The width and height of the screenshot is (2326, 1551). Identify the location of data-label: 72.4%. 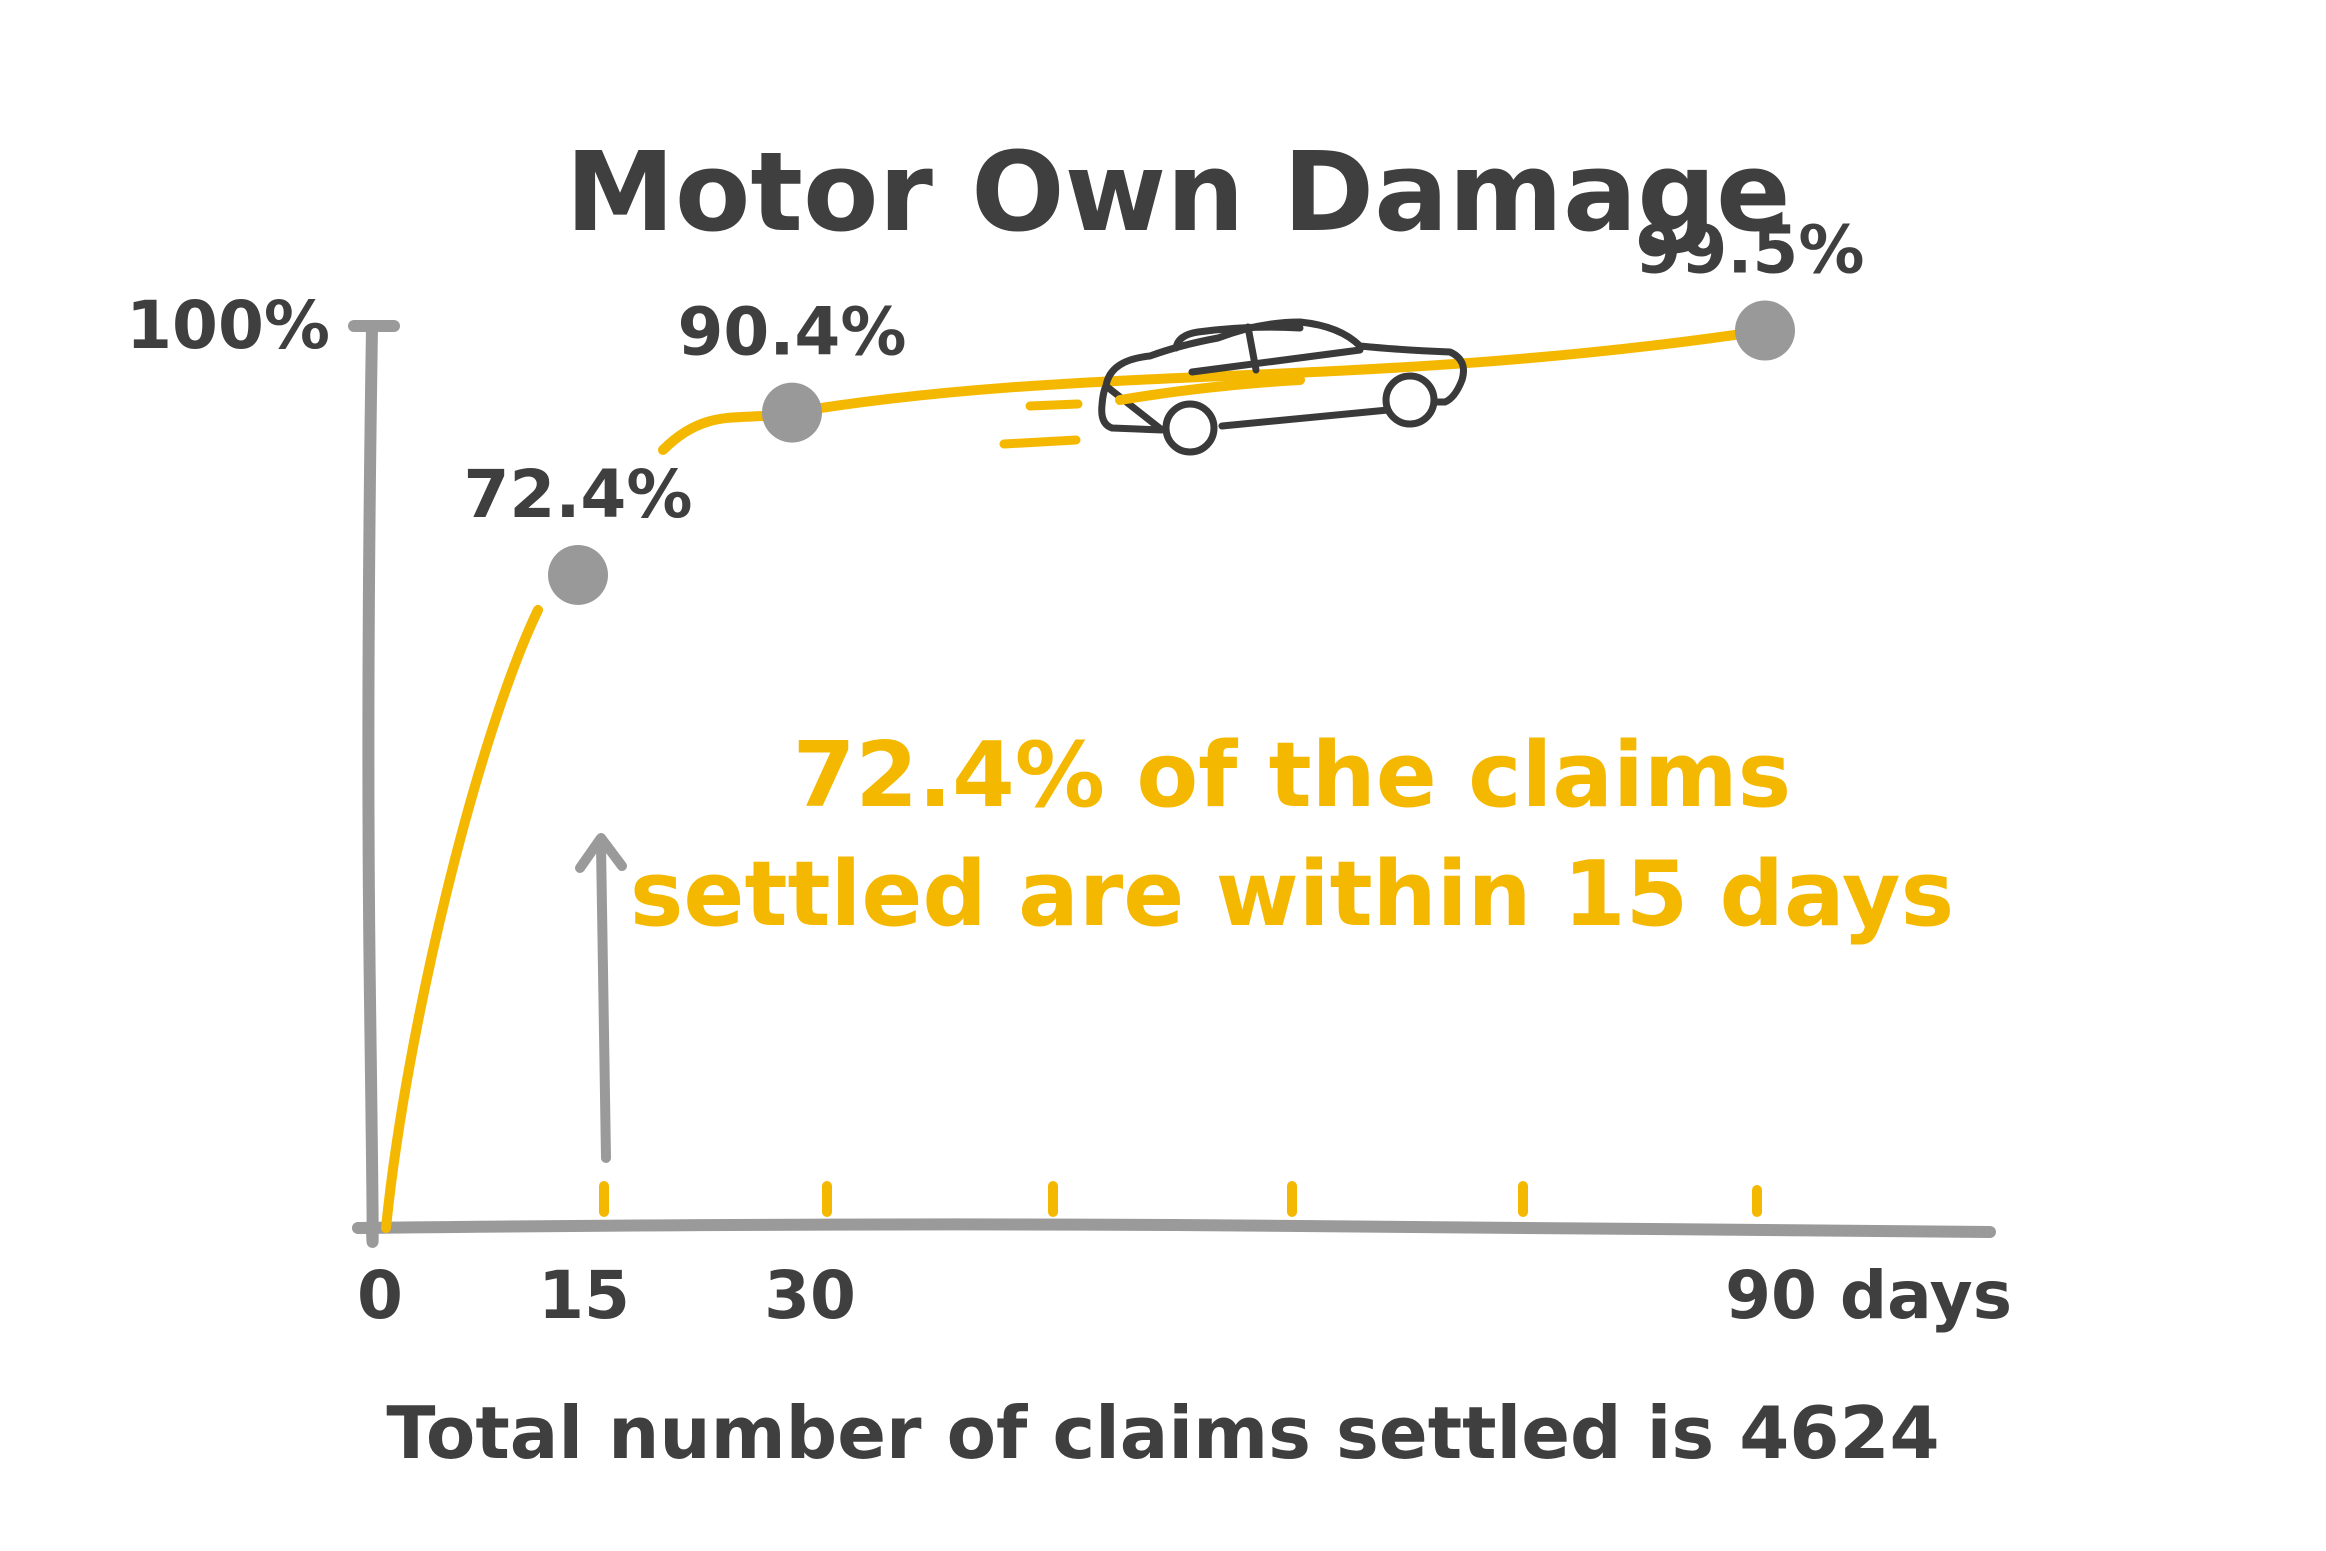
(578, 494).